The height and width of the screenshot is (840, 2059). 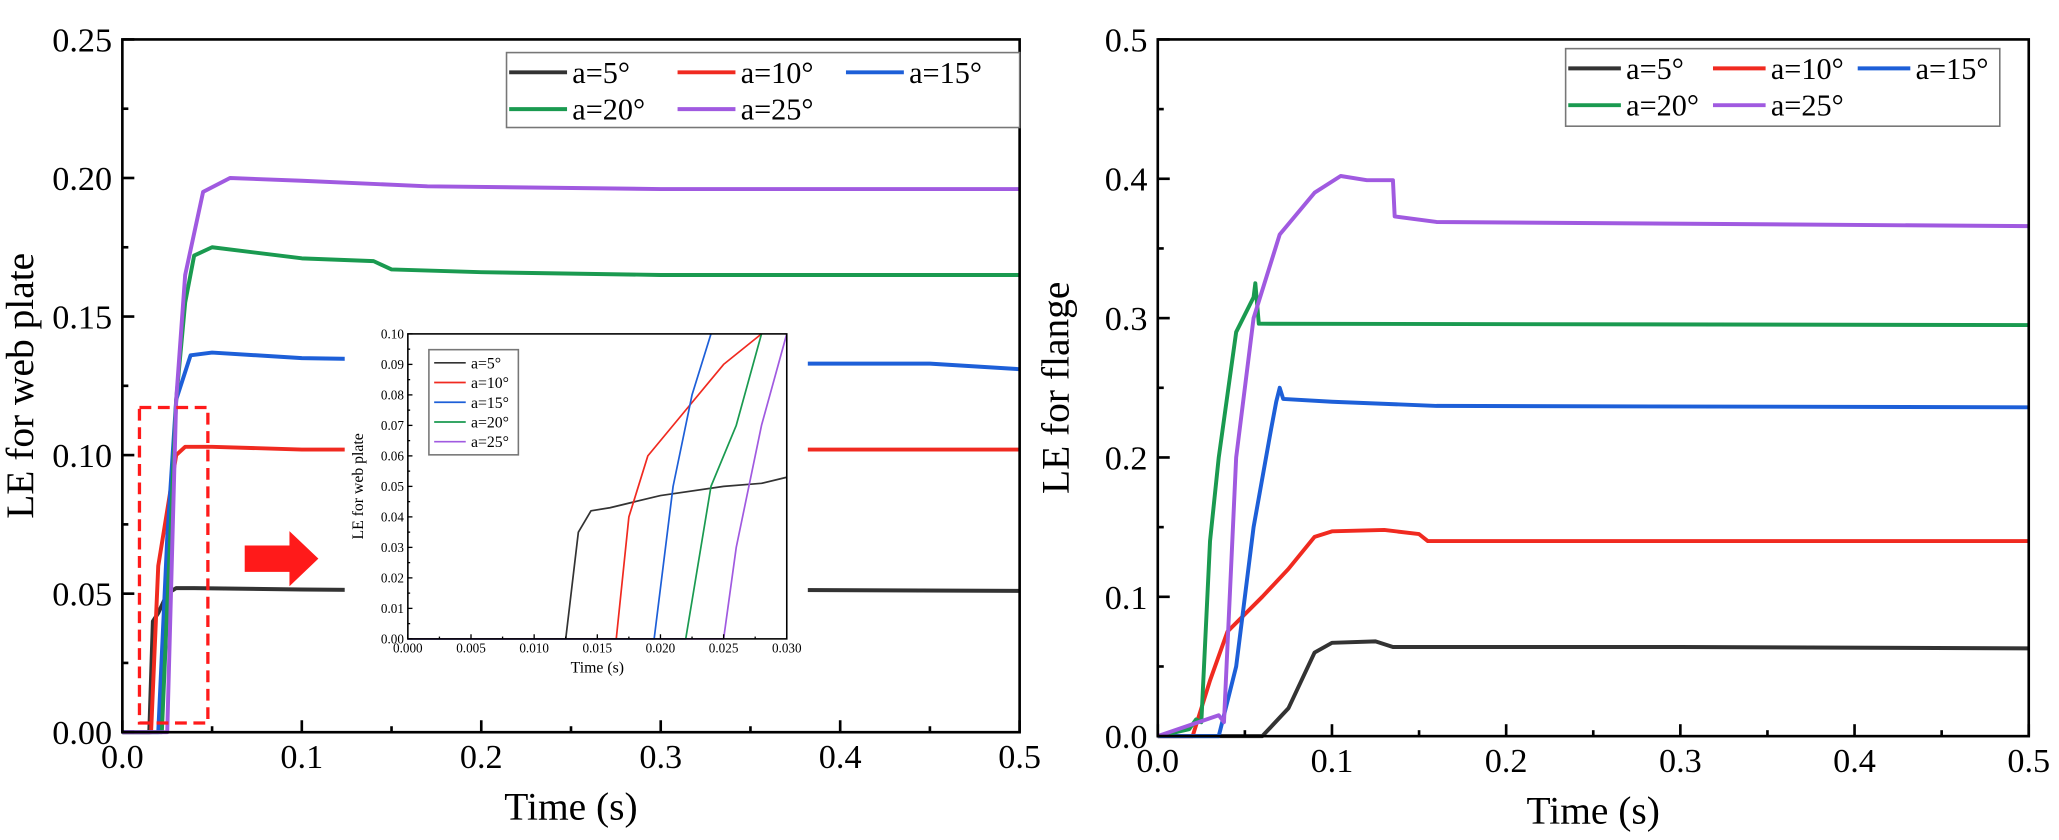 I want to click on y-tick-label: 0.2, so click(x=1126, y=458).